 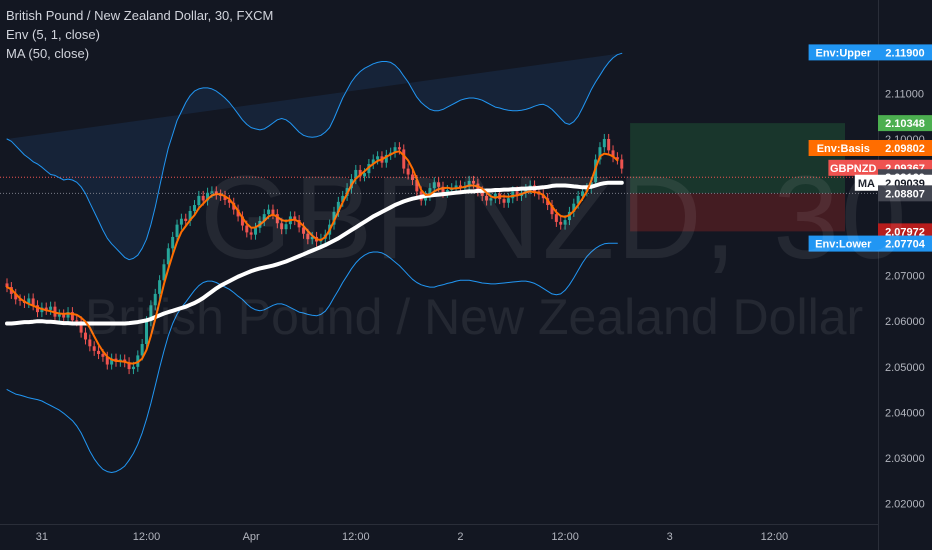 I want to click on price-tag: 2.10348, so click(x=905, y=123).